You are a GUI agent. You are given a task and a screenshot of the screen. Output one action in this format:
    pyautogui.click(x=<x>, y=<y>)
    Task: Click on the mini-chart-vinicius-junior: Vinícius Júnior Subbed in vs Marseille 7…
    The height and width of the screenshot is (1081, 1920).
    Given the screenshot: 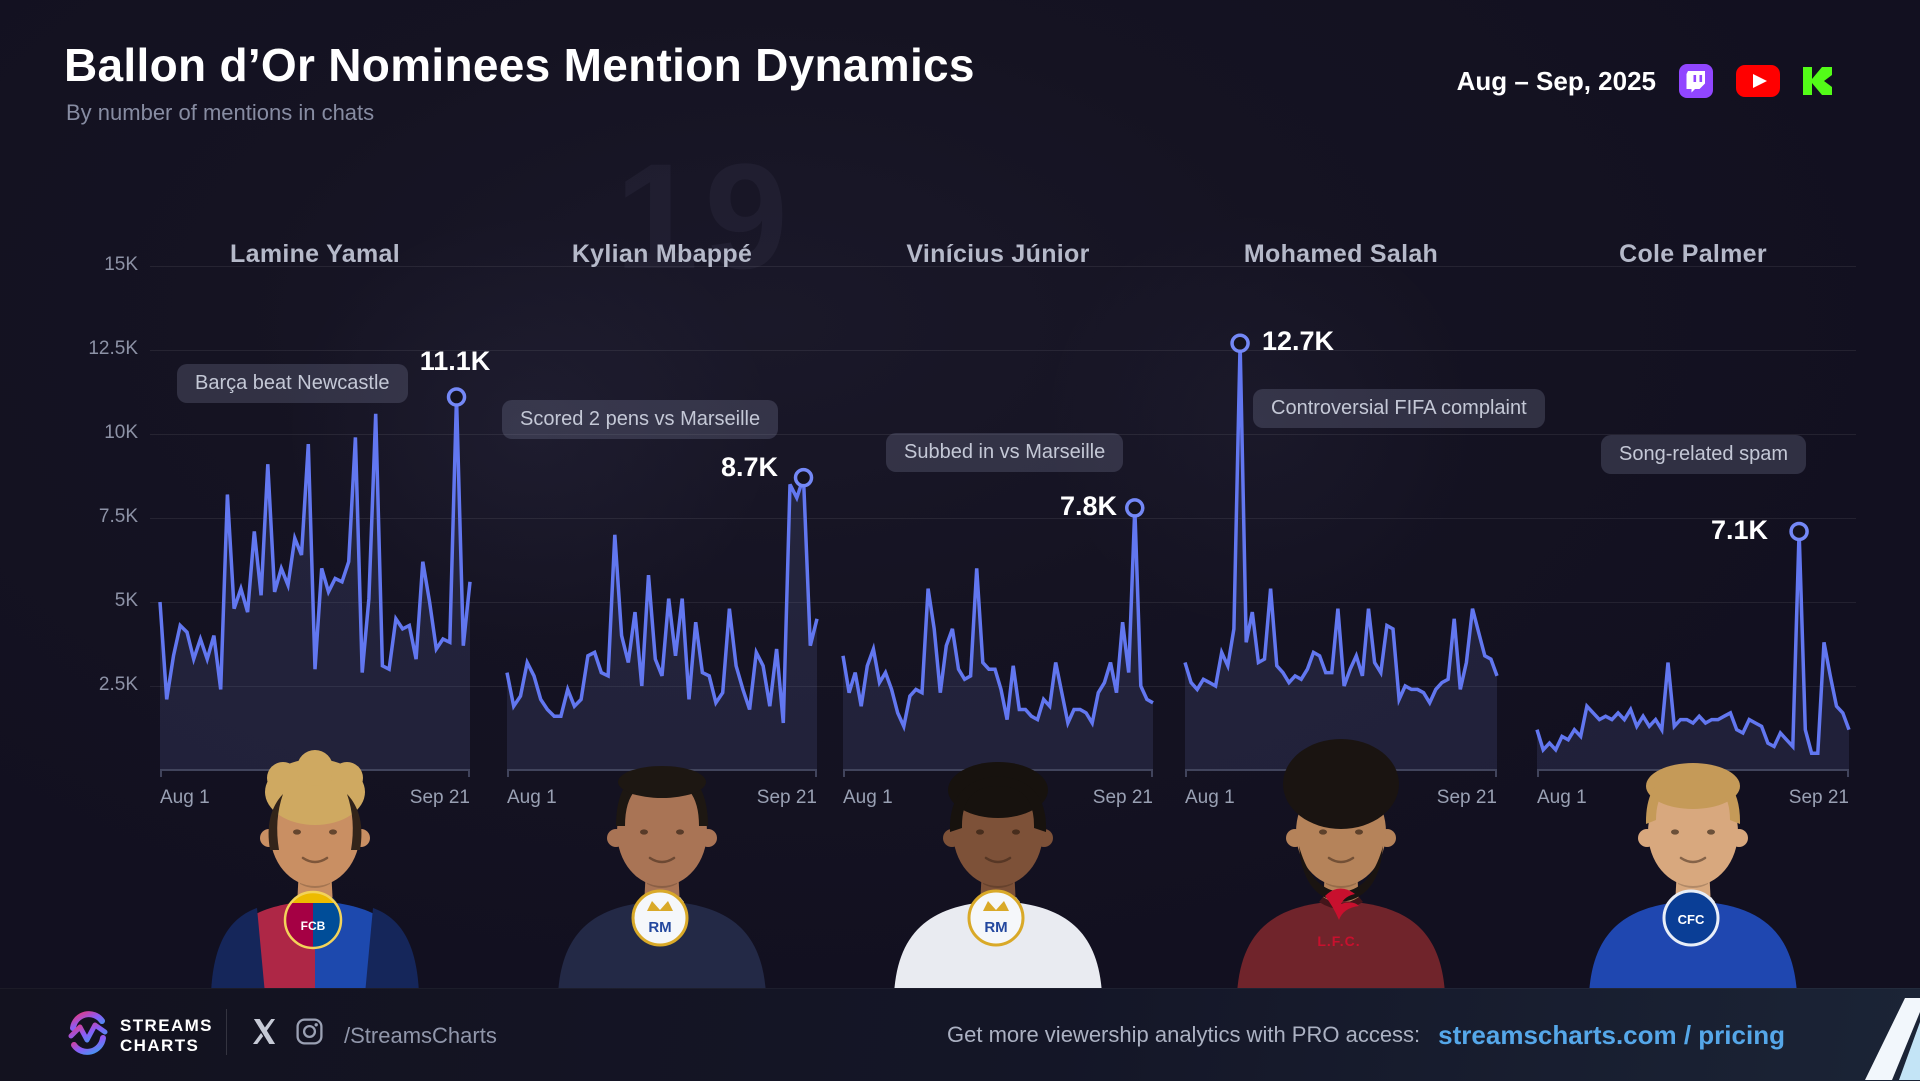 What is the action you would take?
    pyautogui.click(x=997, y=530)
    